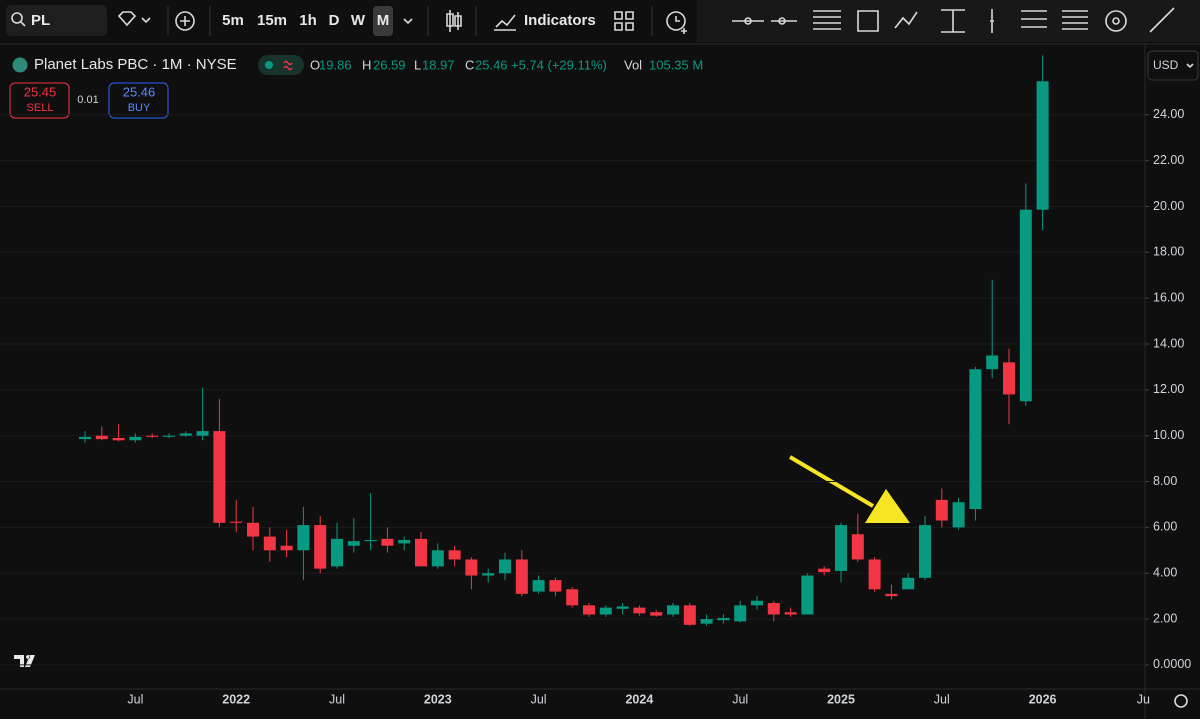 The image size is (1200, 719). I want to click on y-tick-label: 6.00, so click(1165, 527).